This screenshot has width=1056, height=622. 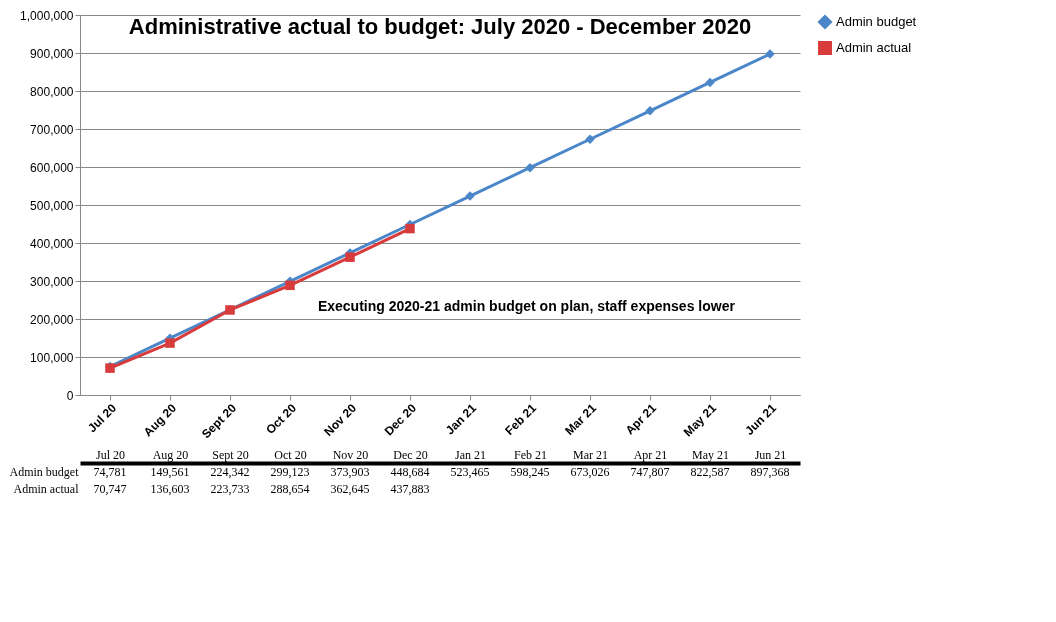 I want to click on y-tick-label: 800,000, so click(x=52, y=91).